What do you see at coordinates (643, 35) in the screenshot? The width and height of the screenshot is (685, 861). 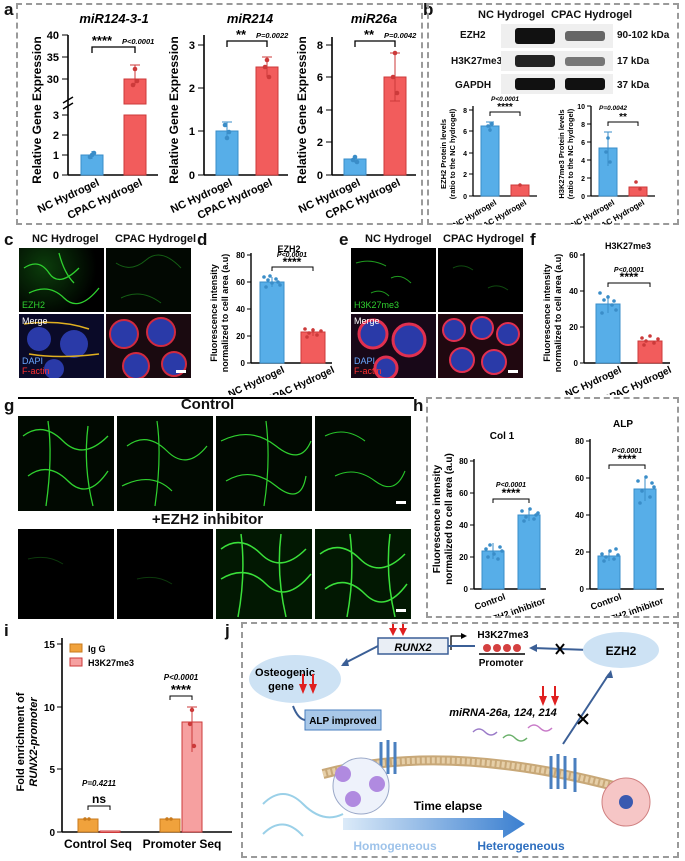 I see `kda-ezh2: 90-102 kDa` at bounding box center [643, 35].